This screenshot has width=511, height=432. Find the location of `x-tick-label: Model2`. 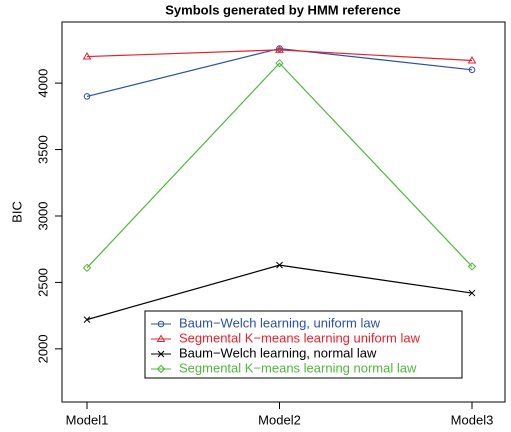

x-tick-label: Model2 is located at coordinates (279, 419).